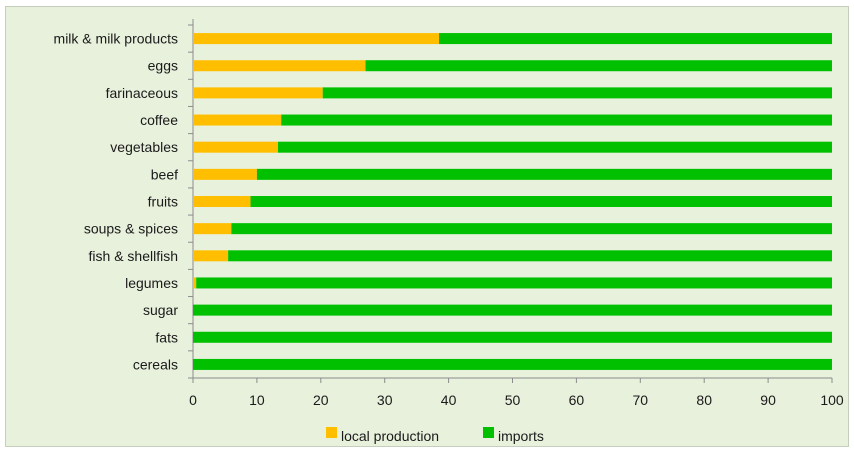 The height and width of the screenshot is (452, 854). I want to click on x-tick-label: 0, so click(193, 400).